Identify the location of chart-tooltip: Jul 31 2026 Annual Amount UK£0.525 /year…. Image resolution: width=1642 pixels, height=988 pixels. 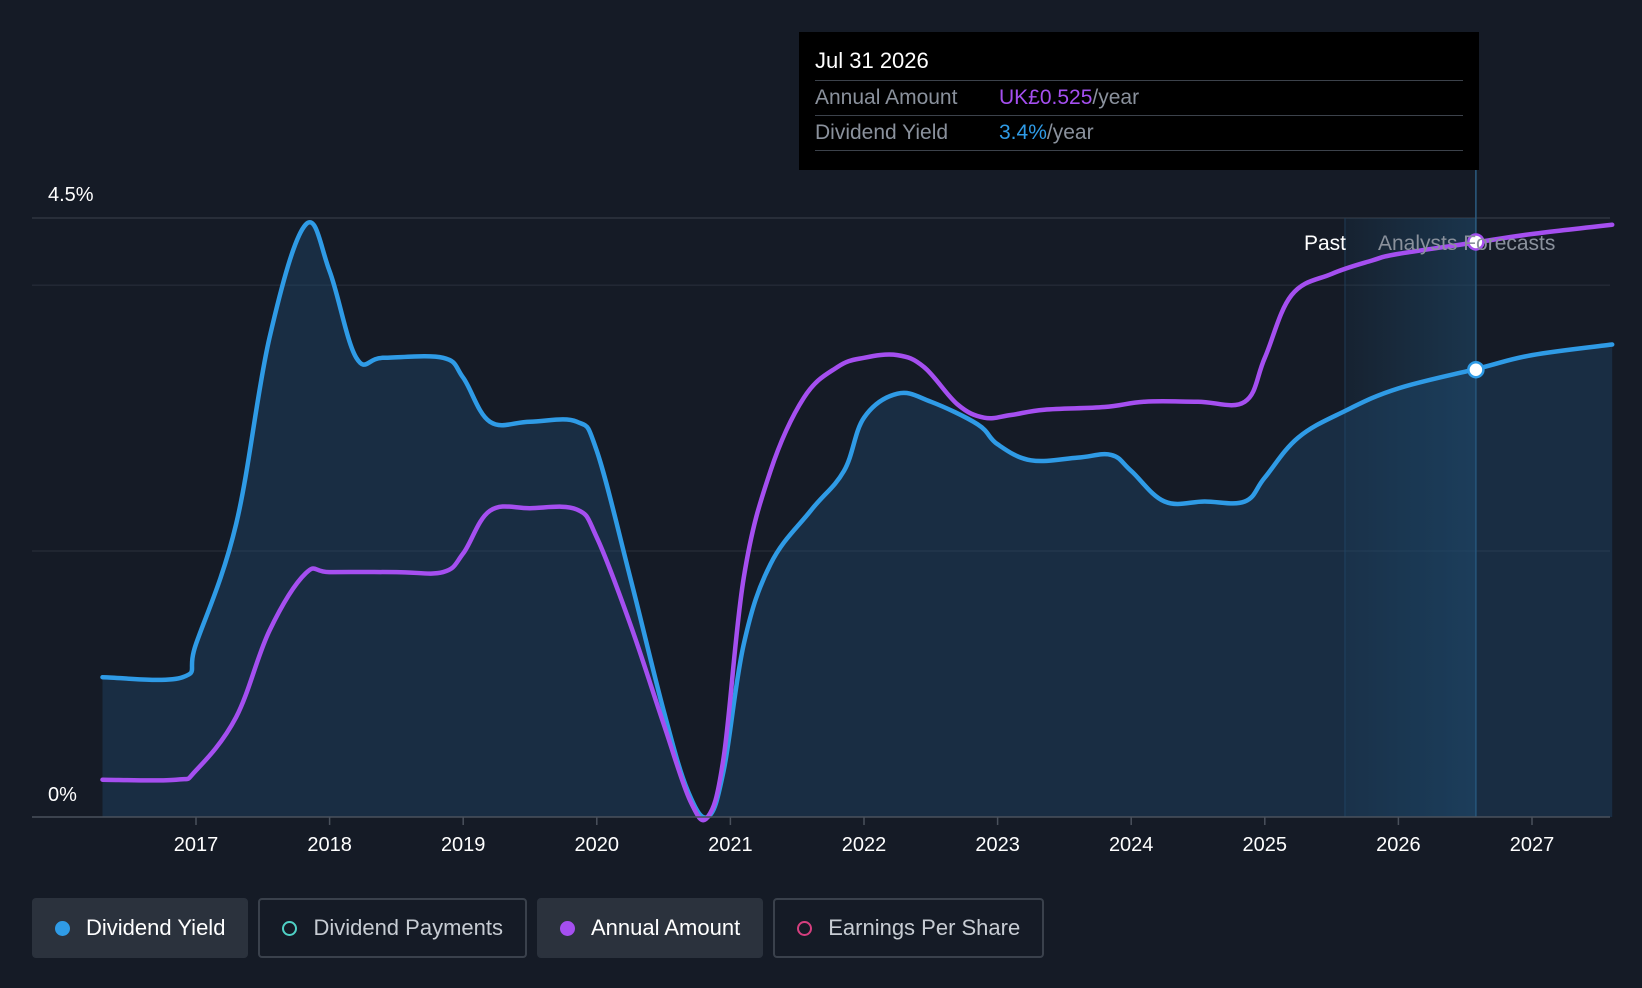
(1139, 101).